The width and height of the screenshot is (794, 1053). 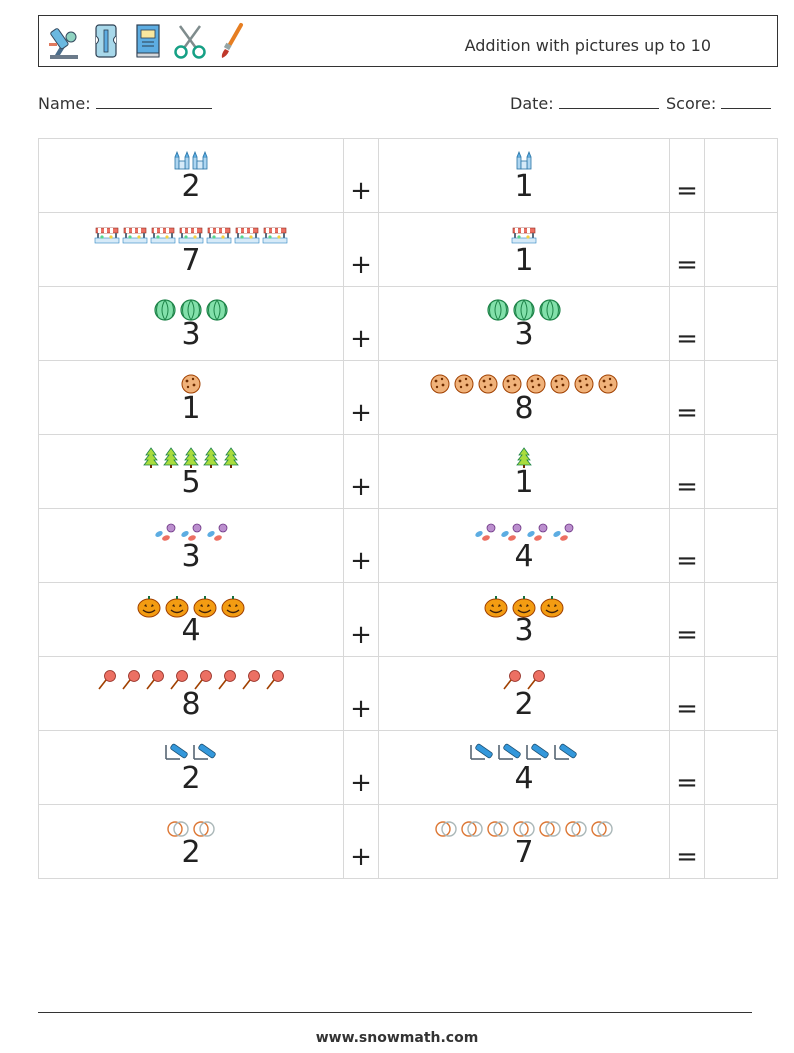 I want to click on date-field: Date:, so click(x=584, y=103).